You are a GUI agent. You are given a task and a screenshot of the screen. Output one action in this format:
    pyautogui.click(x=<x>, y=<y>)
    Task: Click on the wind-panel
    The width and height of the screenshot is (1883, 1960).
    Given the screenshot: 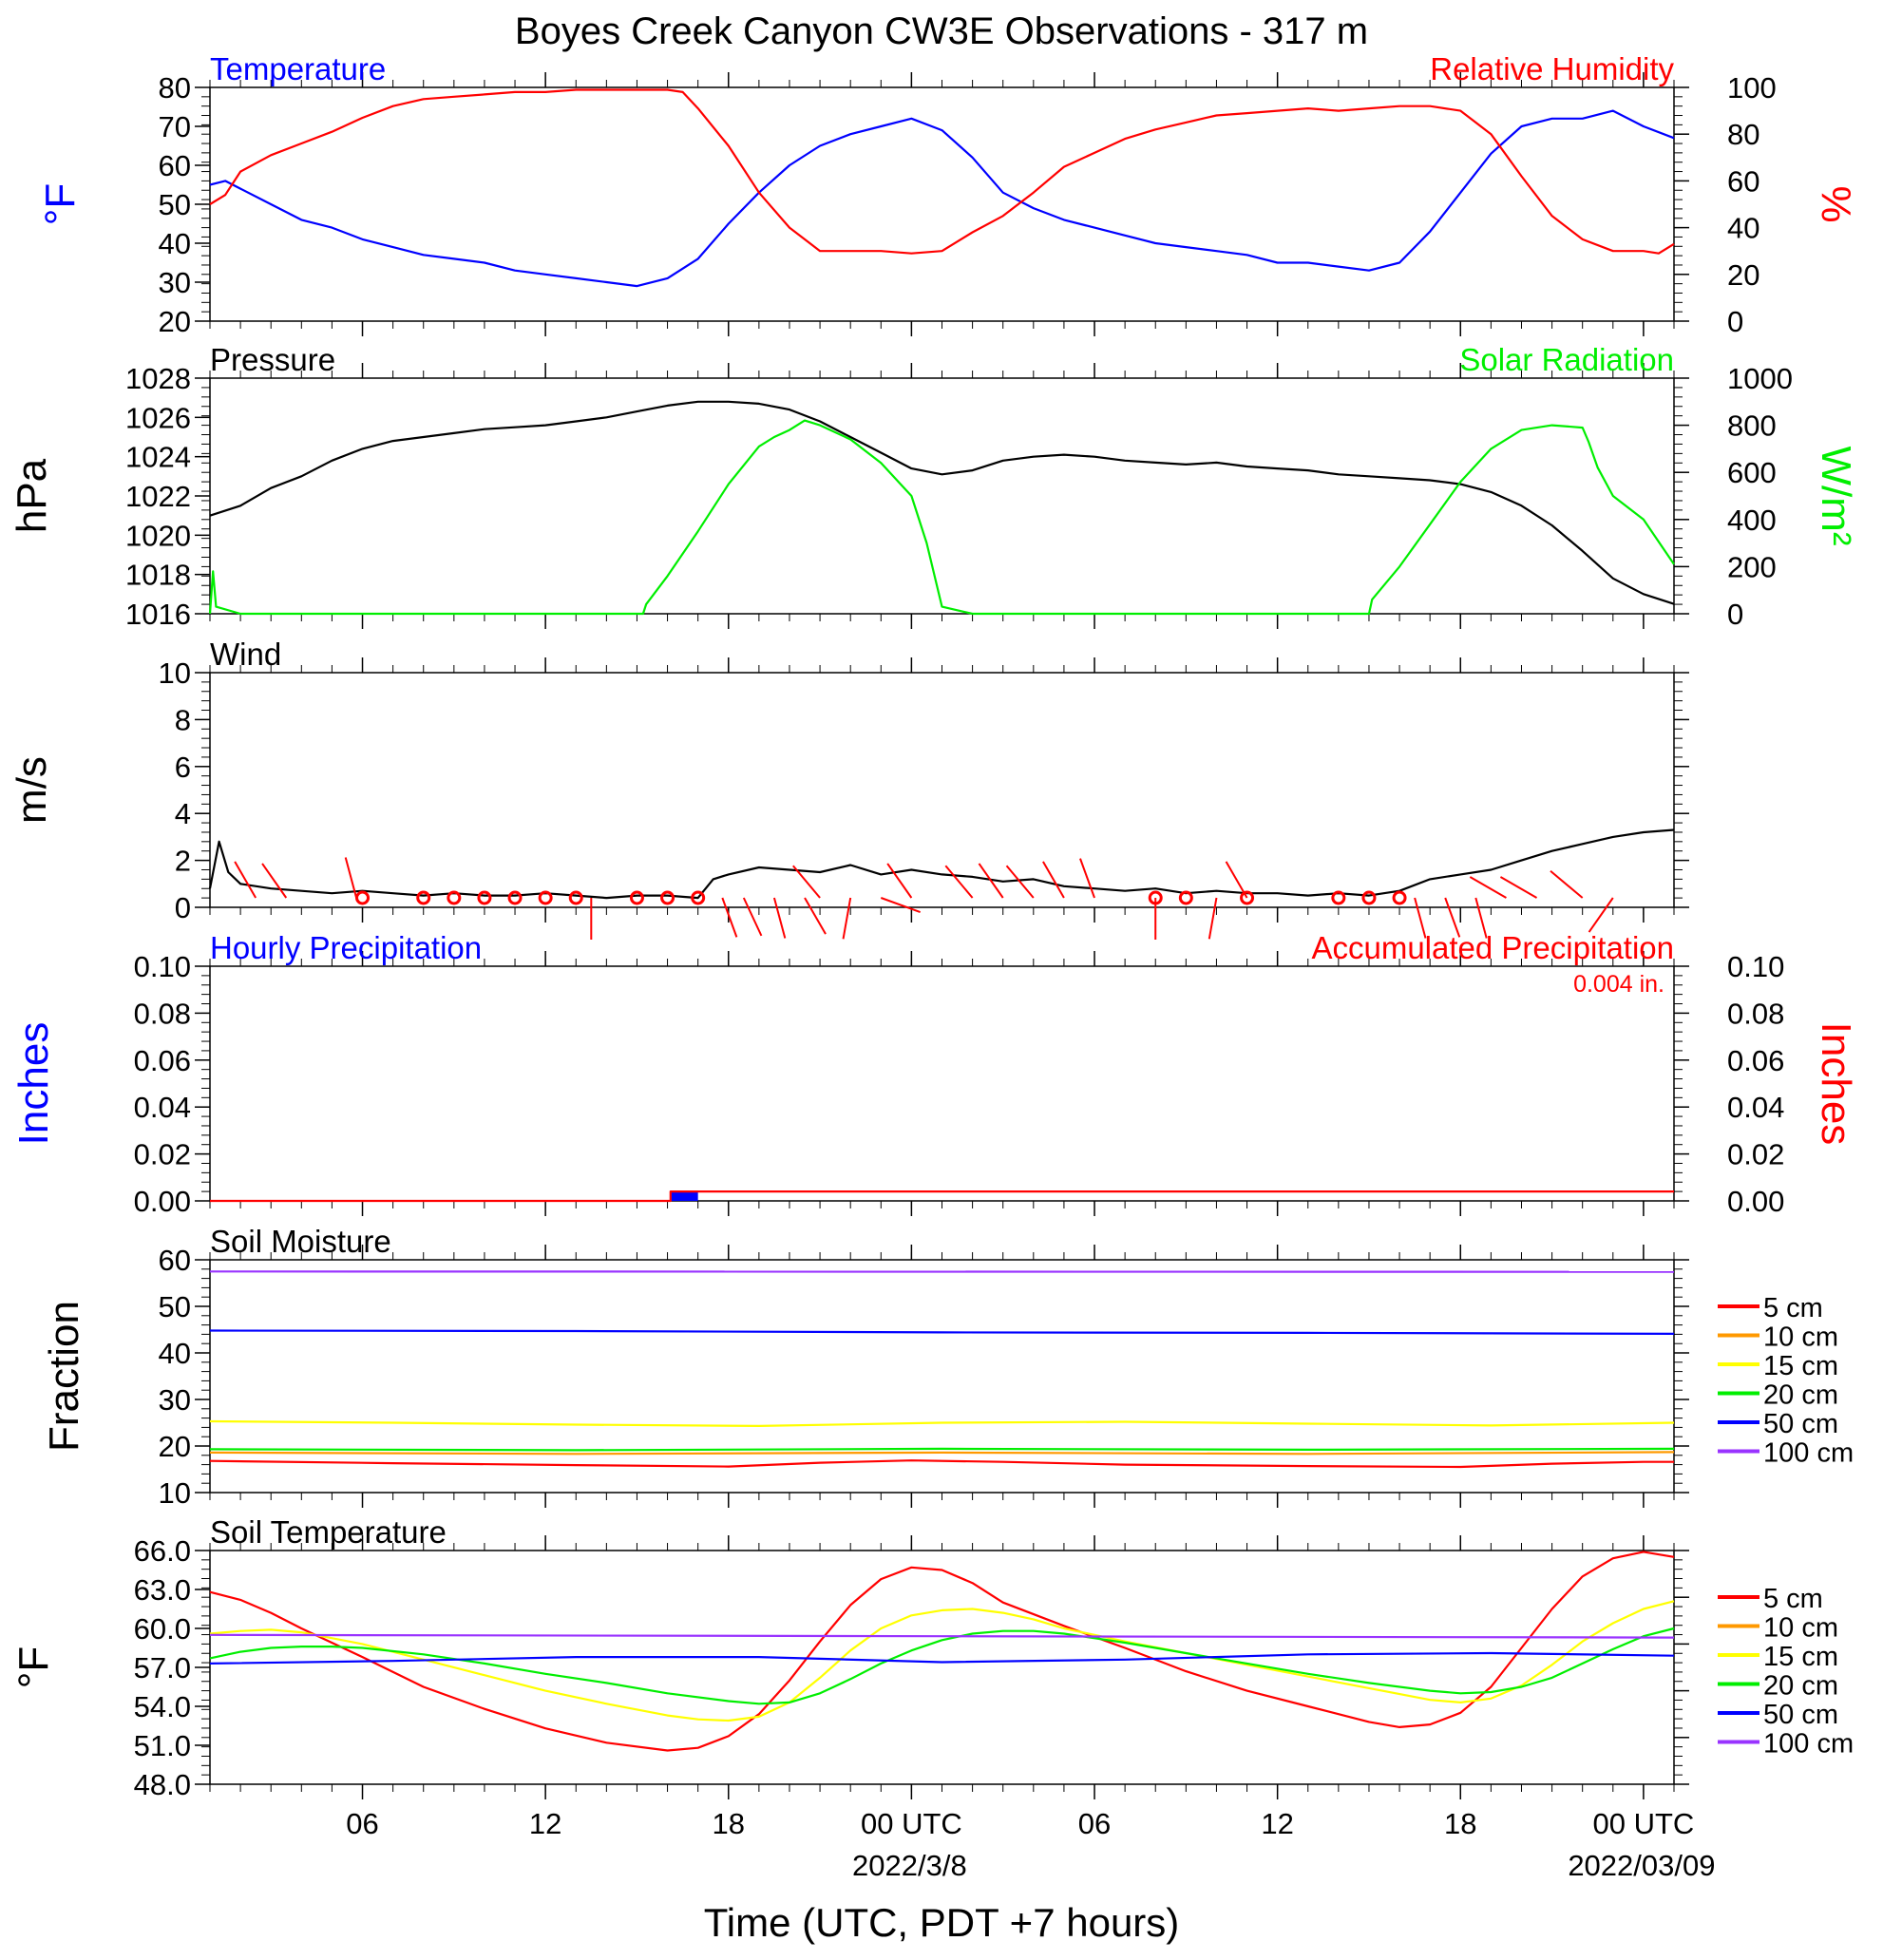 What is the action you would take?
    pyautogui.click(x=942, y=798)
    